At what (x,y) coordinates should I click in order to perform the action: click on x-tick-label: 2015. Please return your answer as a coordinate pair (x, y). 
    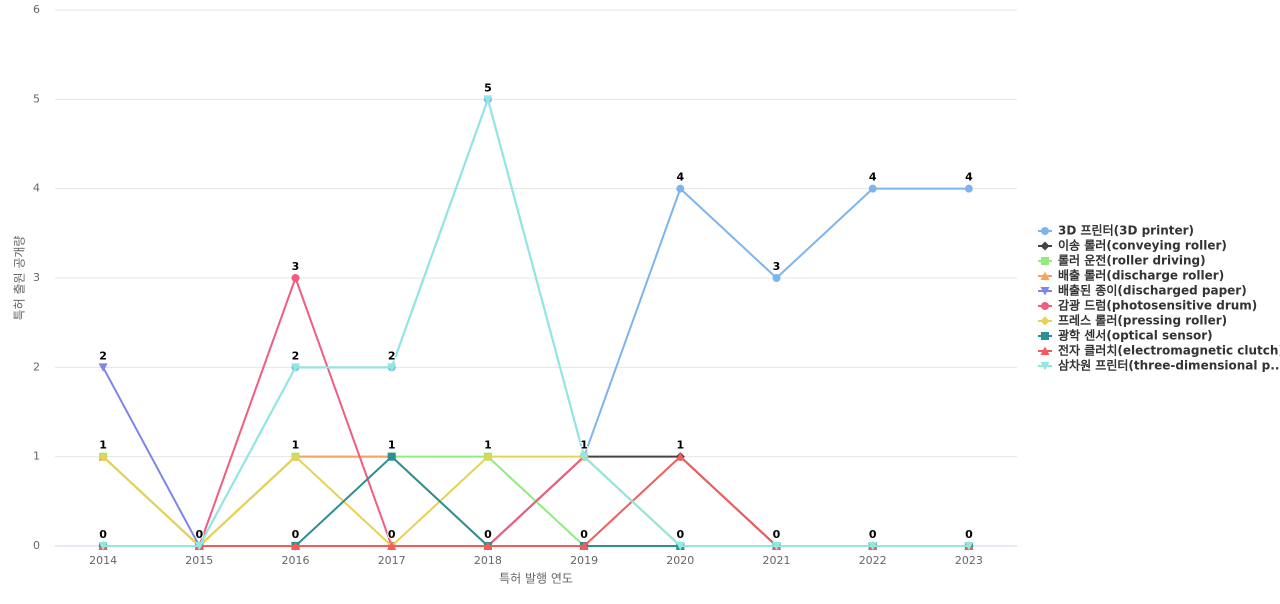
    Looking at the image, I should click on (199, 560).